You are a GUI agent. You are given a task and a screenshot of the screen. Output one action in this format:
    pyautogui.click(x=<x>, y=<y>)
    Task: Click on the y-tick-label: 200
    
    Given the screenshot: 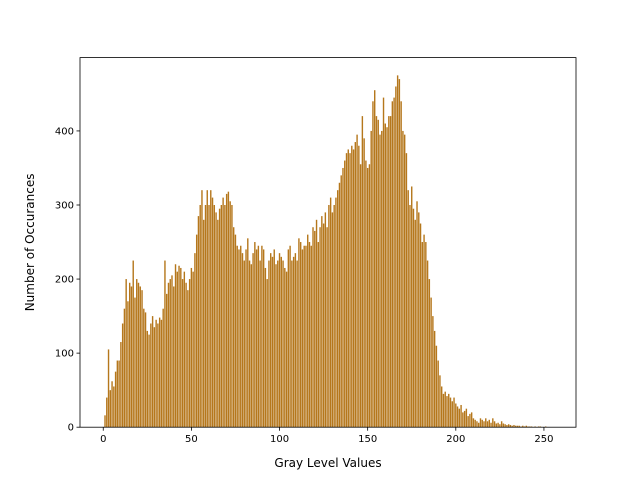 What is the action you would take?
    pyautogui.click(x=64, y=280)
    